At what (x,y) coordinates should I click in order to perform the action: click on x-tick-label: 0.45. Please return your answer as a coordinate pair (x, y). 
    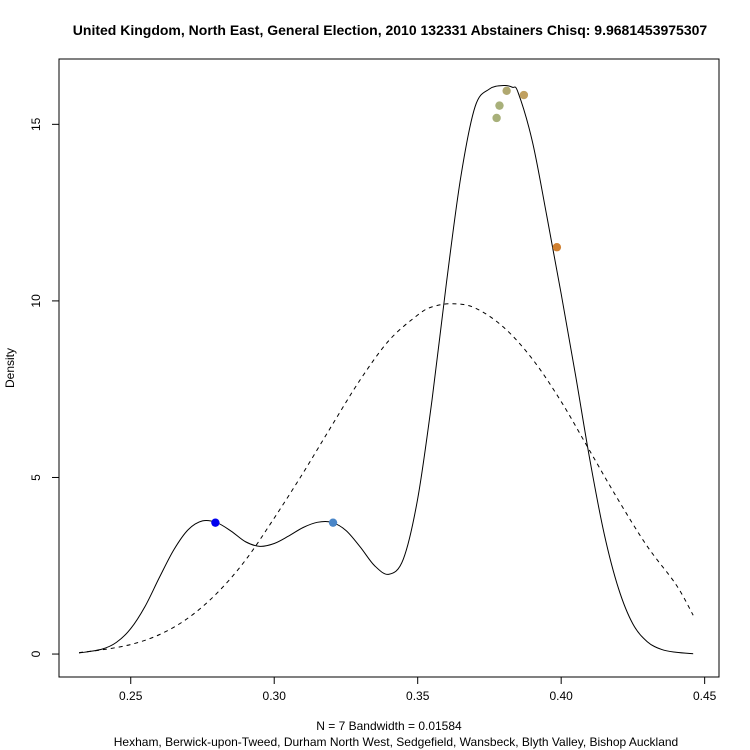
    Looking at the image, I should click on (705, 696).